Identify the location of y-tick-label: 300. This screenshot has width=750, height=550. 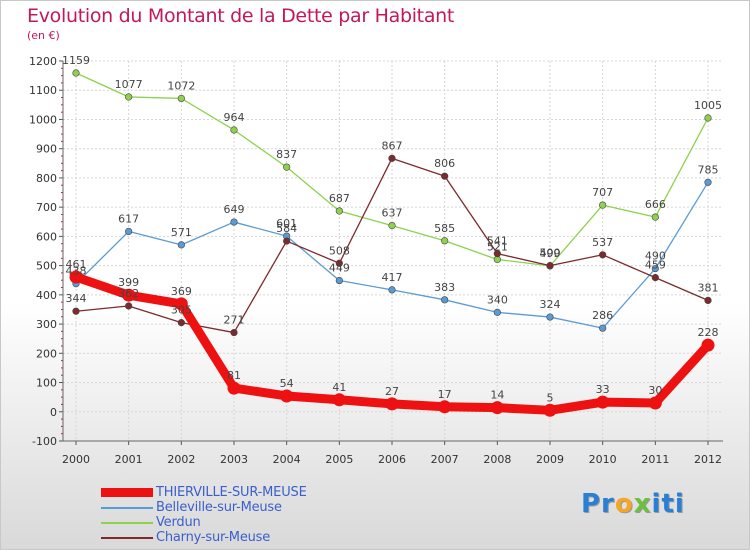
(46, 324).